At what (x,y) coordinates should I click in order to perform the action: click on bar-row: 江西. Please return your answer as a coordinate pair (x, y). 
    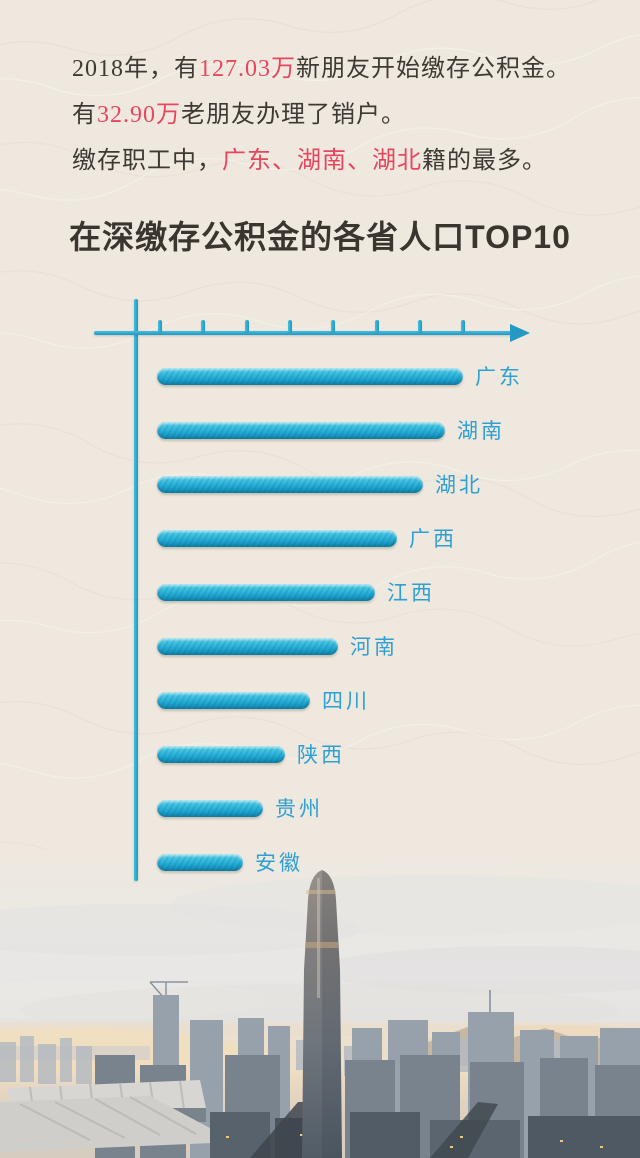
    Looking at the image, I should click on (296, 593).